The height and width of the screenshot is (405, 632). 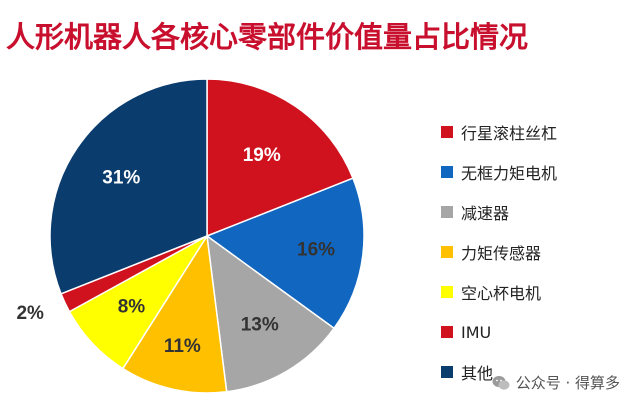 I want to click on legend-item-6: IMU, so click(x=533, y=332).